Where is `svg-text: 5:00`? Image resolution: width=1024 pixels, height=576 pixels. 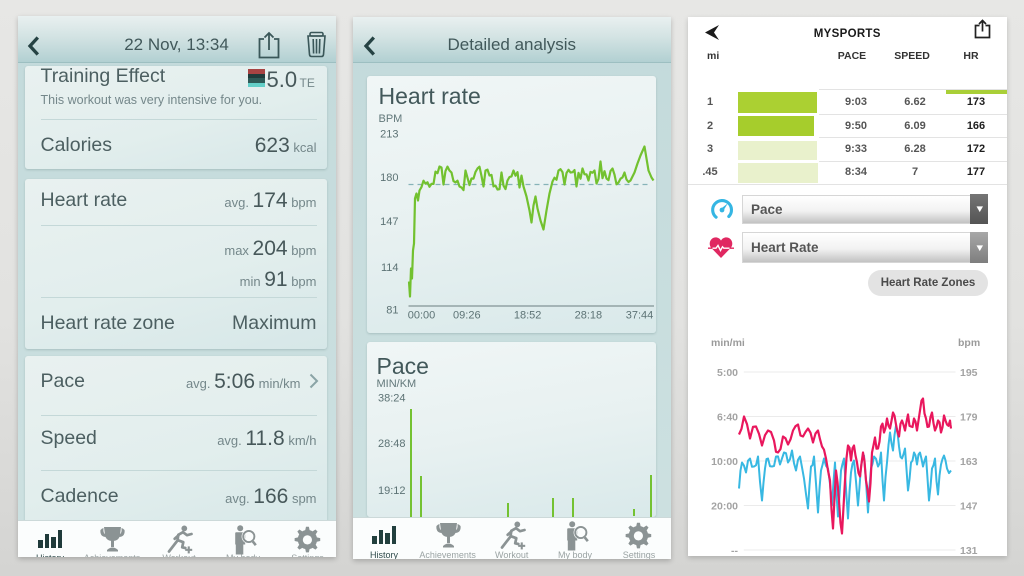 svg-text: 5:00 is located at coordinates (727, 373).